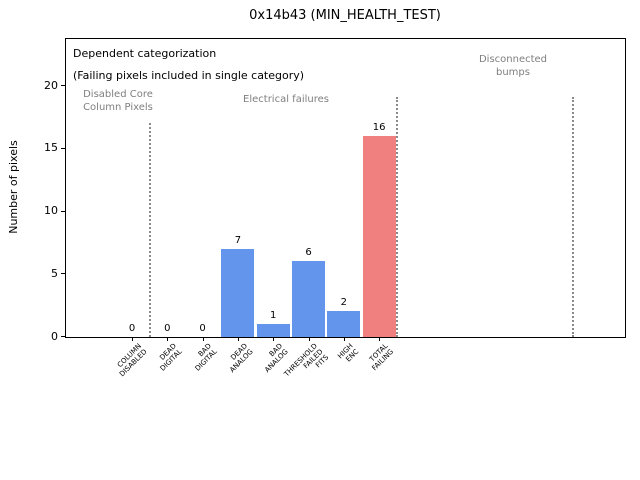  I want to click on bar-value-label: 2, so click(343, 303).